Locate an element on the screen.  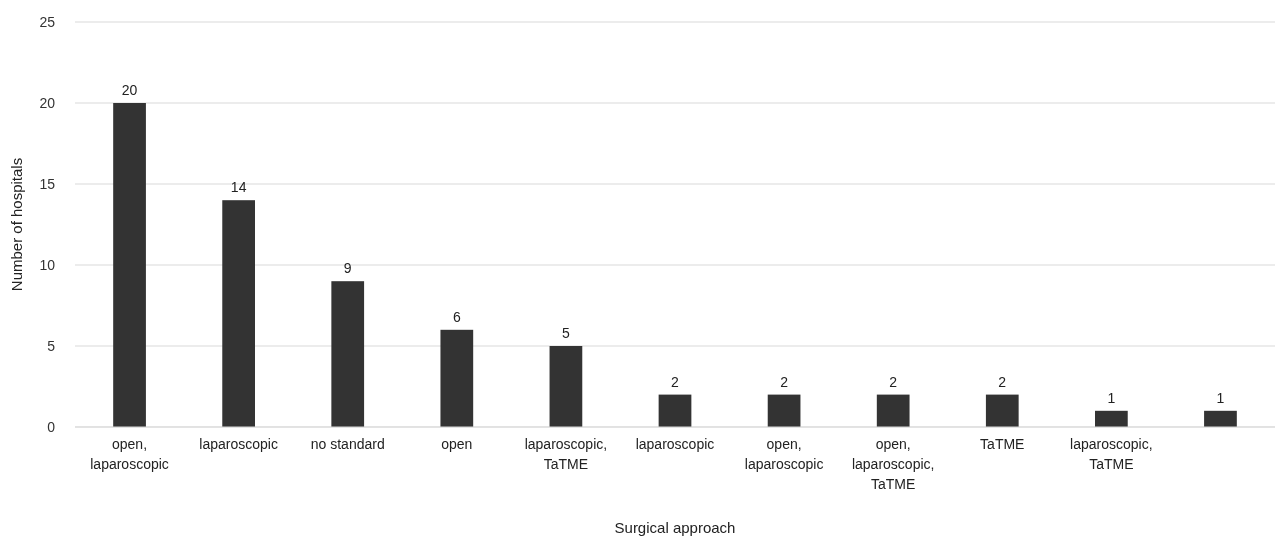
x-axis-title: Surgical approach is located at coordinates (675, 527).